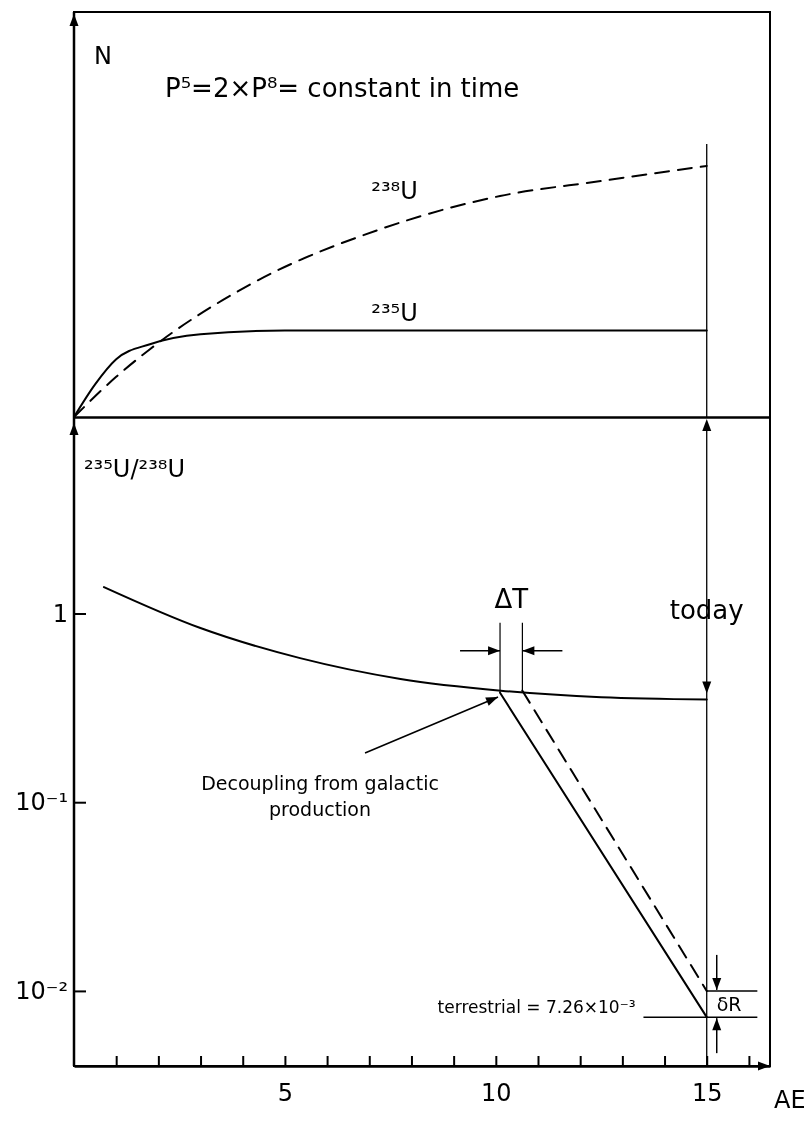  Describe the element at coordinates (511, 598) in the screenshot. I see `annotation: ΔT` at that location.